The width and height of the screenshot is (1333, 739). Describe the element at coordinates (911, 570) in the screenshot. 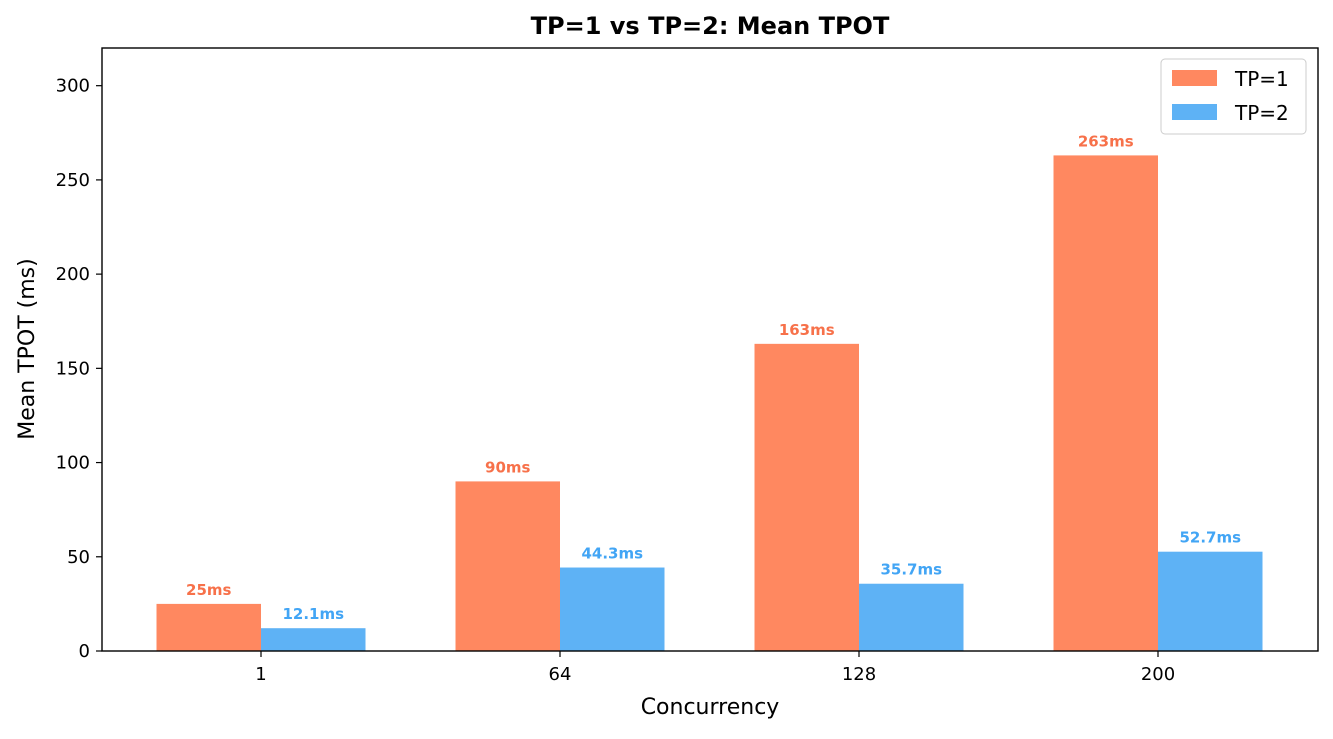

I see `data-label: 35.7ms` at that location.